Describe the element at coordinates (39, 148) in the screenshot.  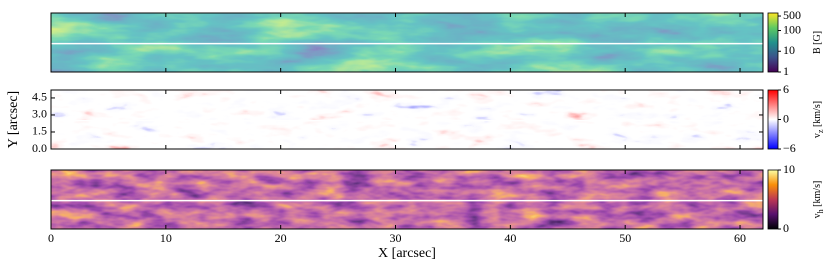
I see `y-tick-label: 0.0` at that location.